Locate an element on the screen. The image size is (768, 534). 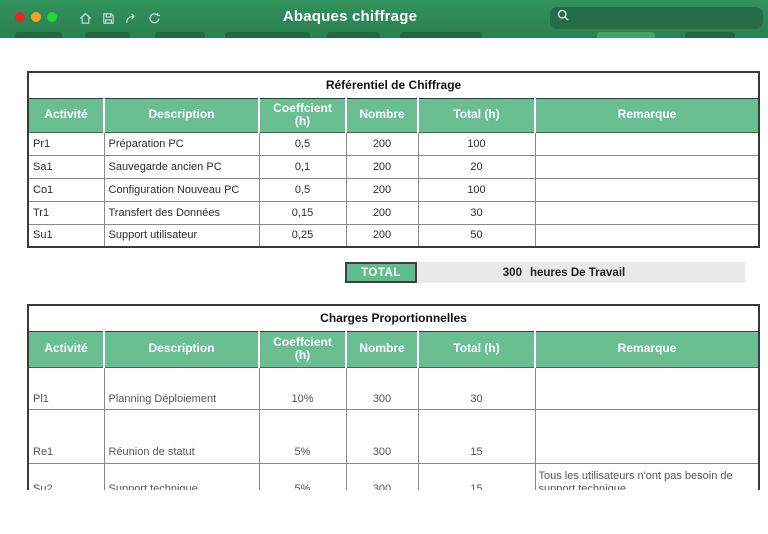
traffic-lights is located at coordinates (36, 17).